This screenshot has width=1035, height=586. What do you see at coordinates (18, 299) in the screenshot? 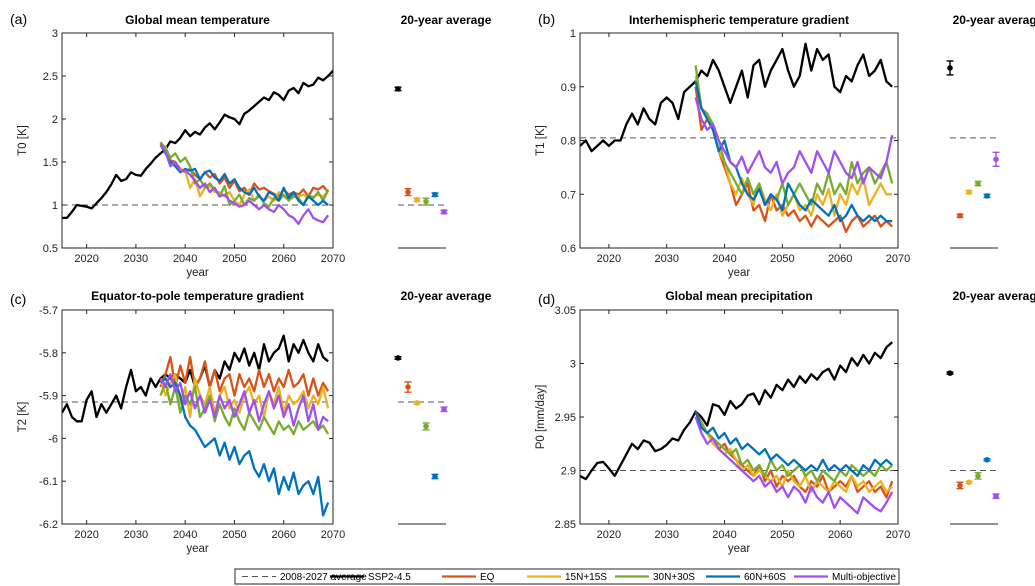
I see `panel-label: (c)` at bounding box center [18, 299].